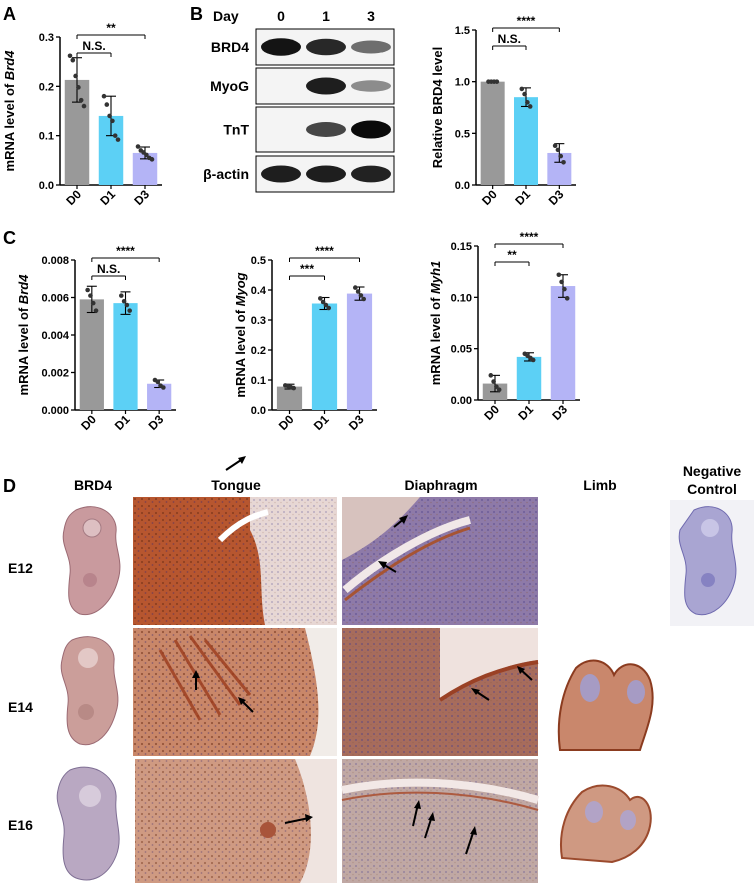  I want to click on y-tick-label: 0.4, so click(259, 291).